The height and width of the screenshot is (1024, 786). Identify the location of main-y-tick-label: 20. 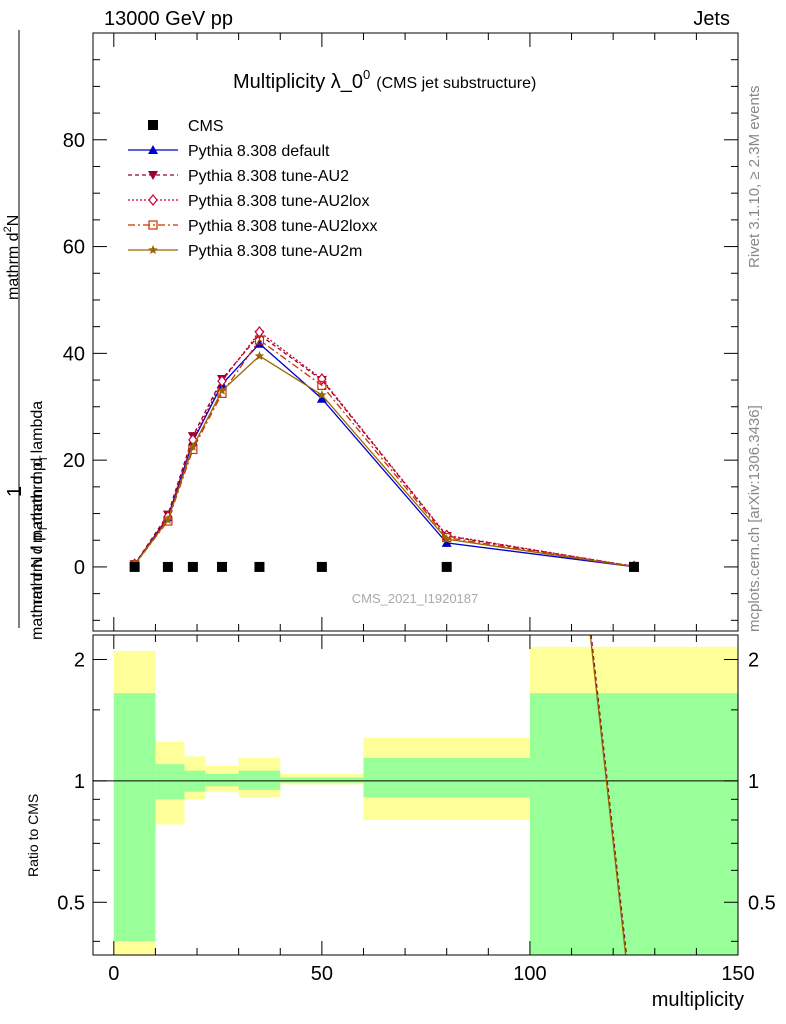
(74, 461).